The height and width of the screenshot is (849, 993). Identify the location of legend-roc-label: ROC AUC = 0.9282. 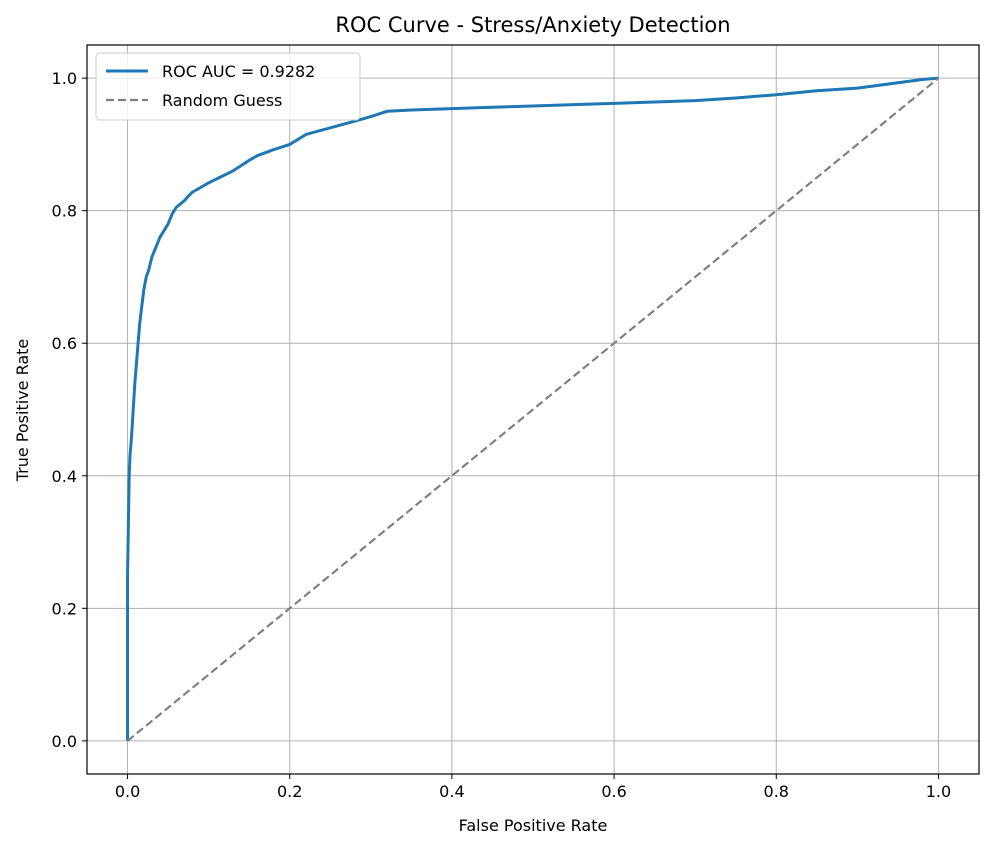
(238, 71).